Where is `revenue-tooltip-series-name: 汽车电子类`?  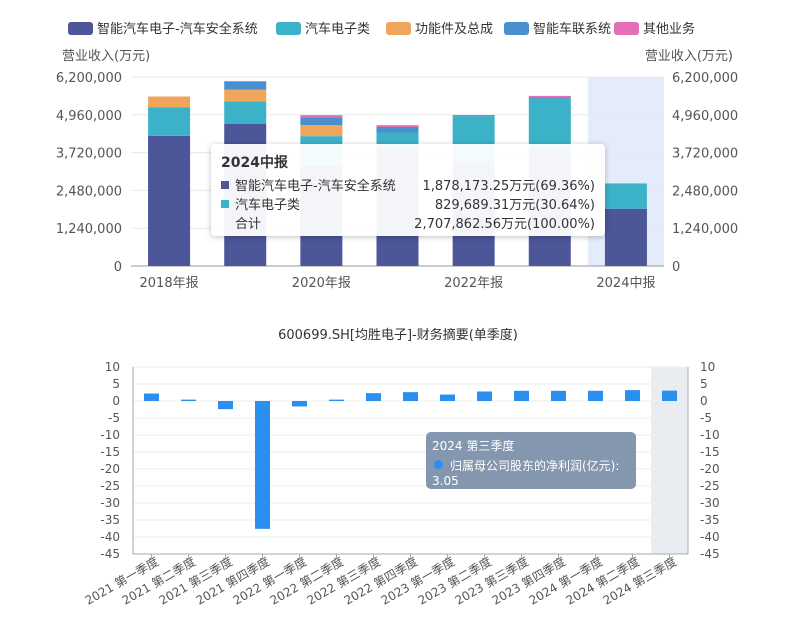
revenue-tooltip-series-name: 汽车电子类 is located at coordinates (268, 205).